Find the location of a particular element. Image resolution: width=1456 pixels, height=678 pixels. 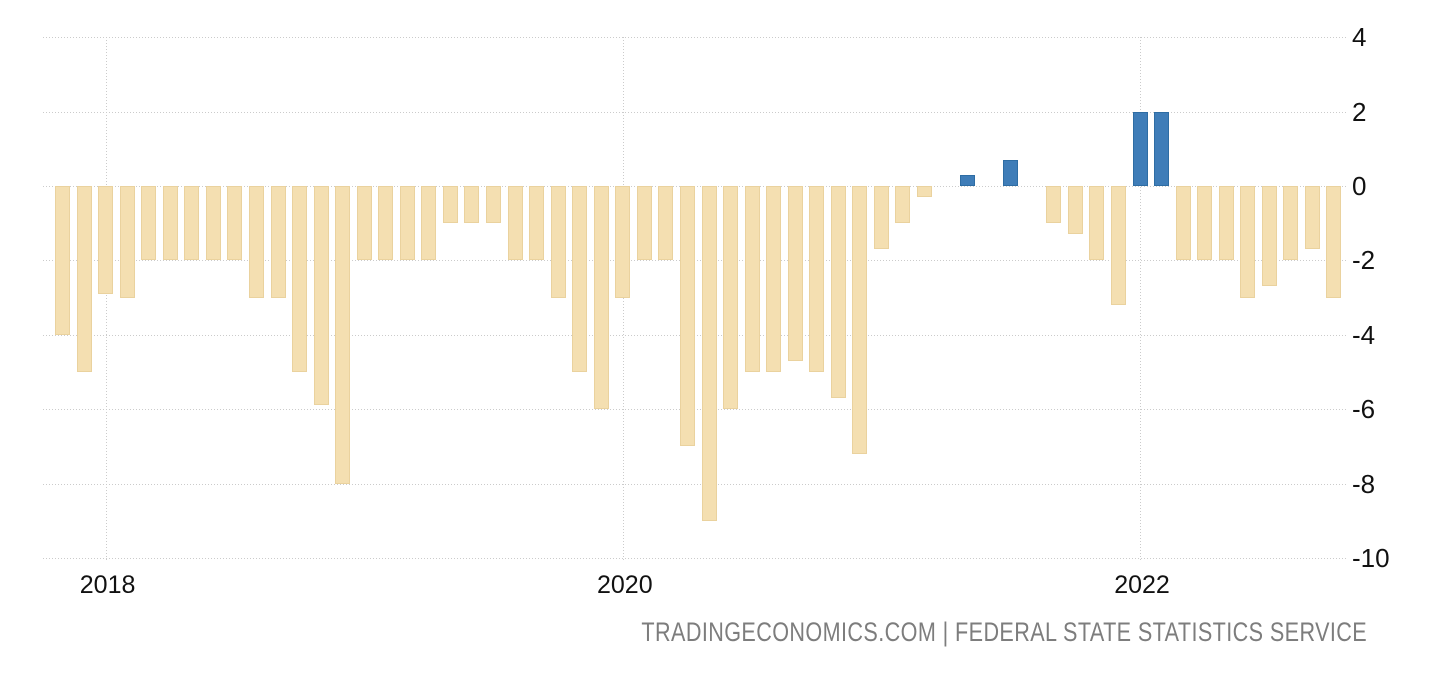

y-tick-label: 2 is located at coordinates (1359, 111).